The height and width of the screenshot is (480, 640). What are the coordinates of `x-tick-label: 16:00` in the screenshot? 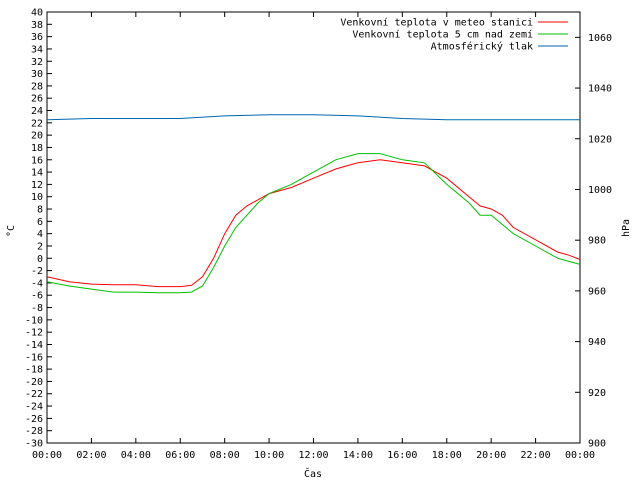 It's located at (402, 455).